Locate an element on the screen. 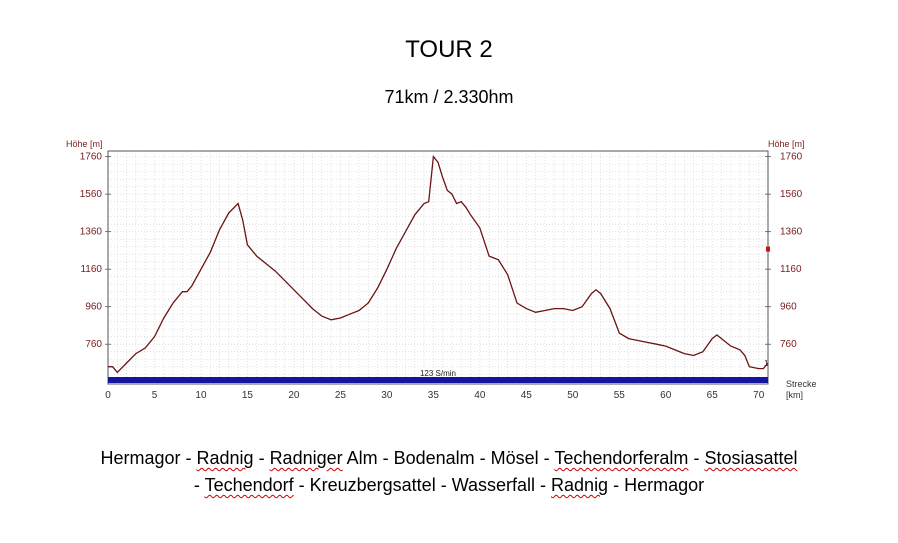 The image size is (898, 543). x-axis-label-line1: Strecke is located at coordinates (801, 384).